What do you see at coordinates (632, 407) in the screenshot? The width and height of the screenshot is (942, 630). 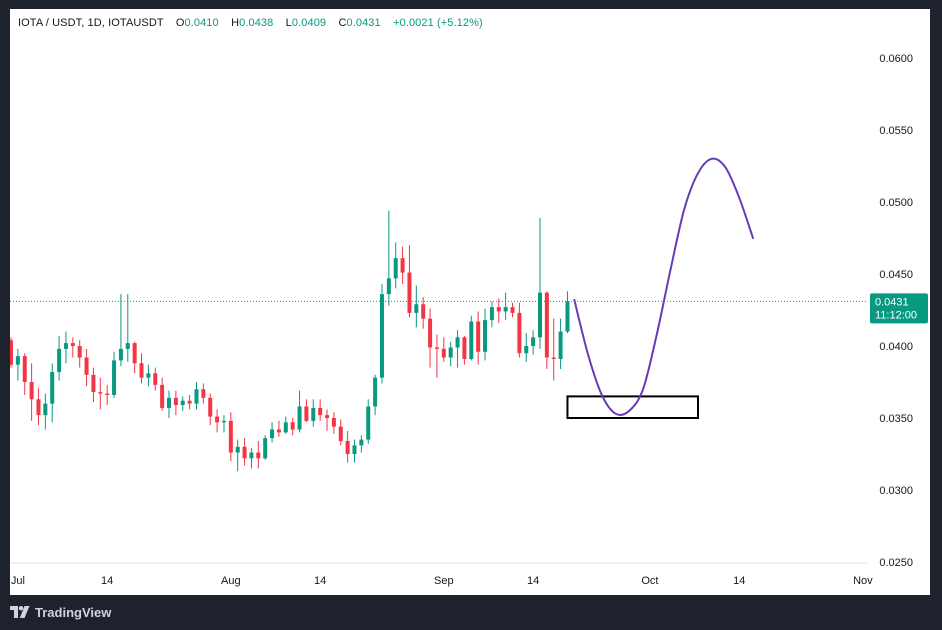 I see `target-zone-box` at bounding box center [632, 407].